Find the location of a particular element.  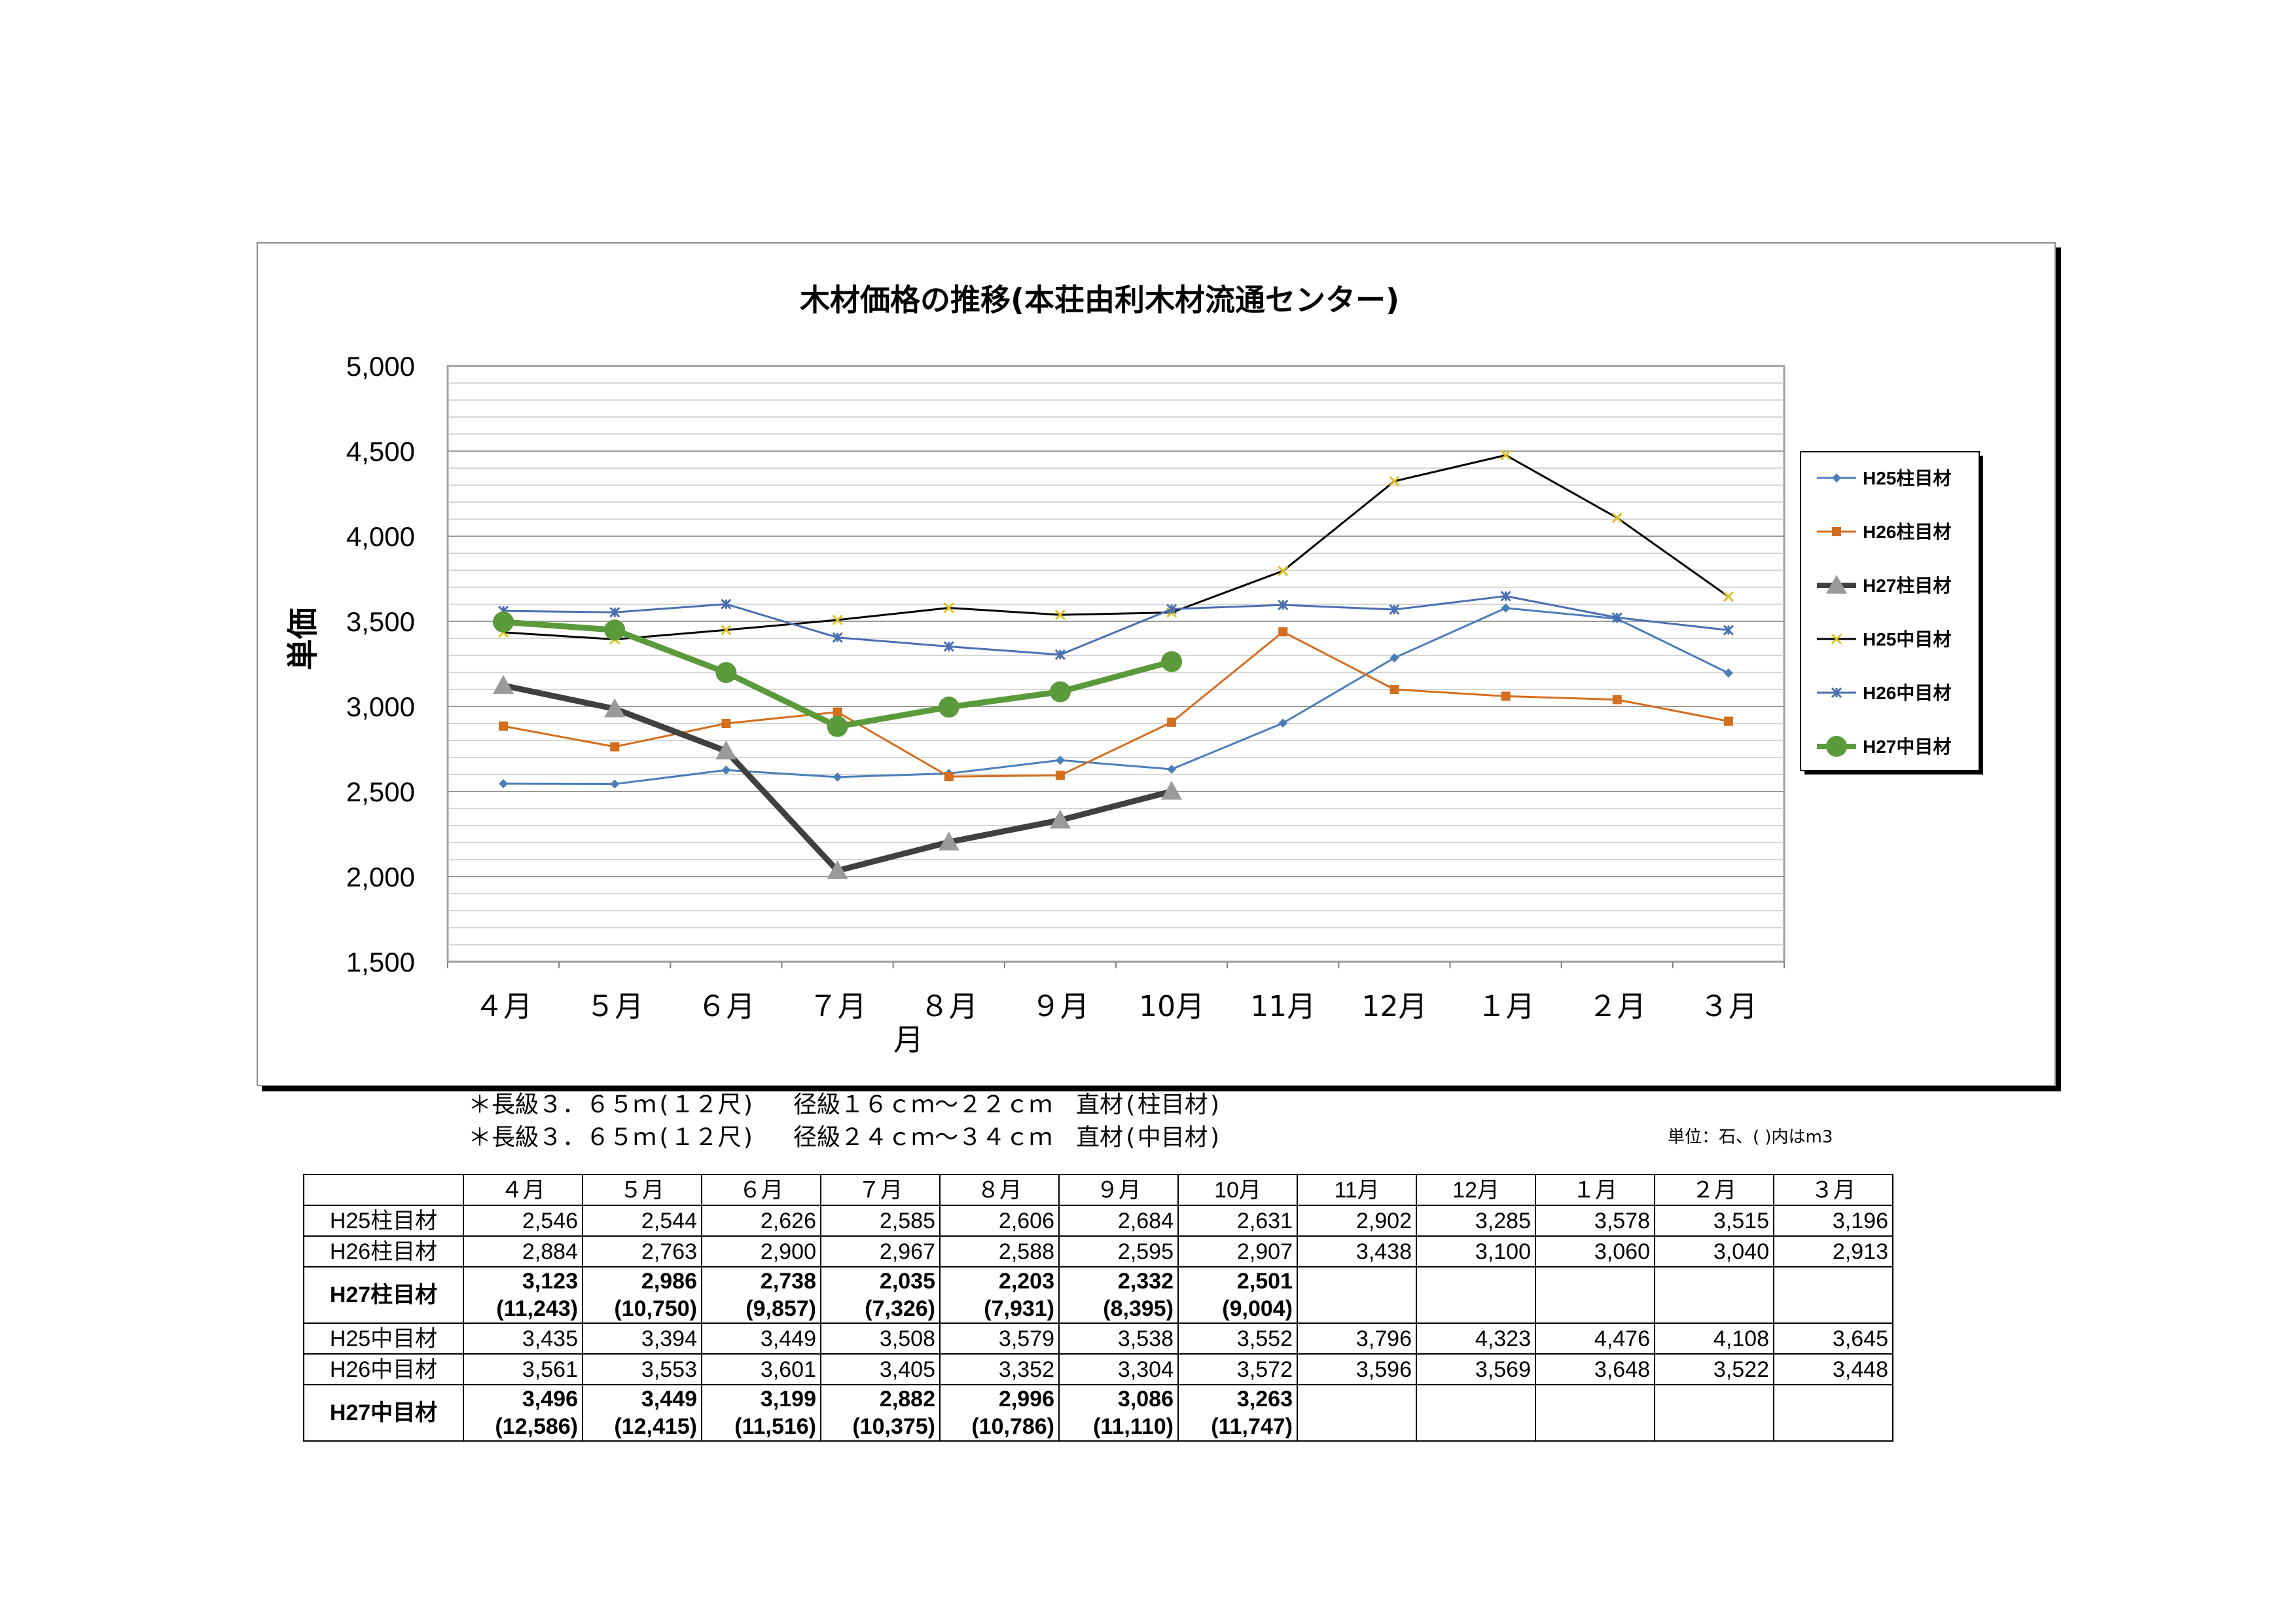

value-cell: 3,496 (12,586) is located at coordinates (523, 1413).